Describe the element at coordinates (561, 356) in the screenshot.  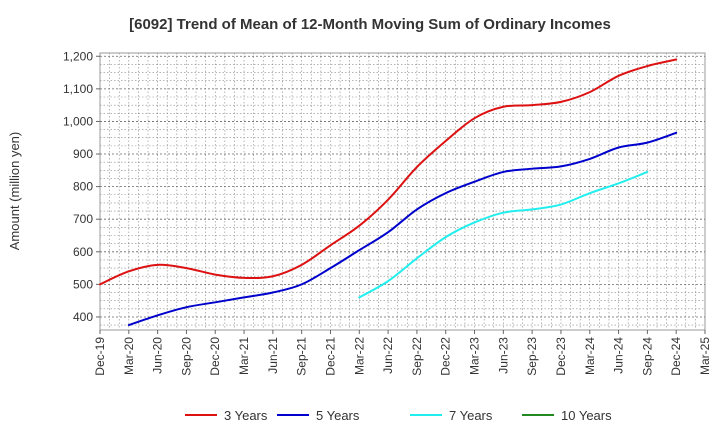
I see `x-tick-label: Dec-23` at that location.